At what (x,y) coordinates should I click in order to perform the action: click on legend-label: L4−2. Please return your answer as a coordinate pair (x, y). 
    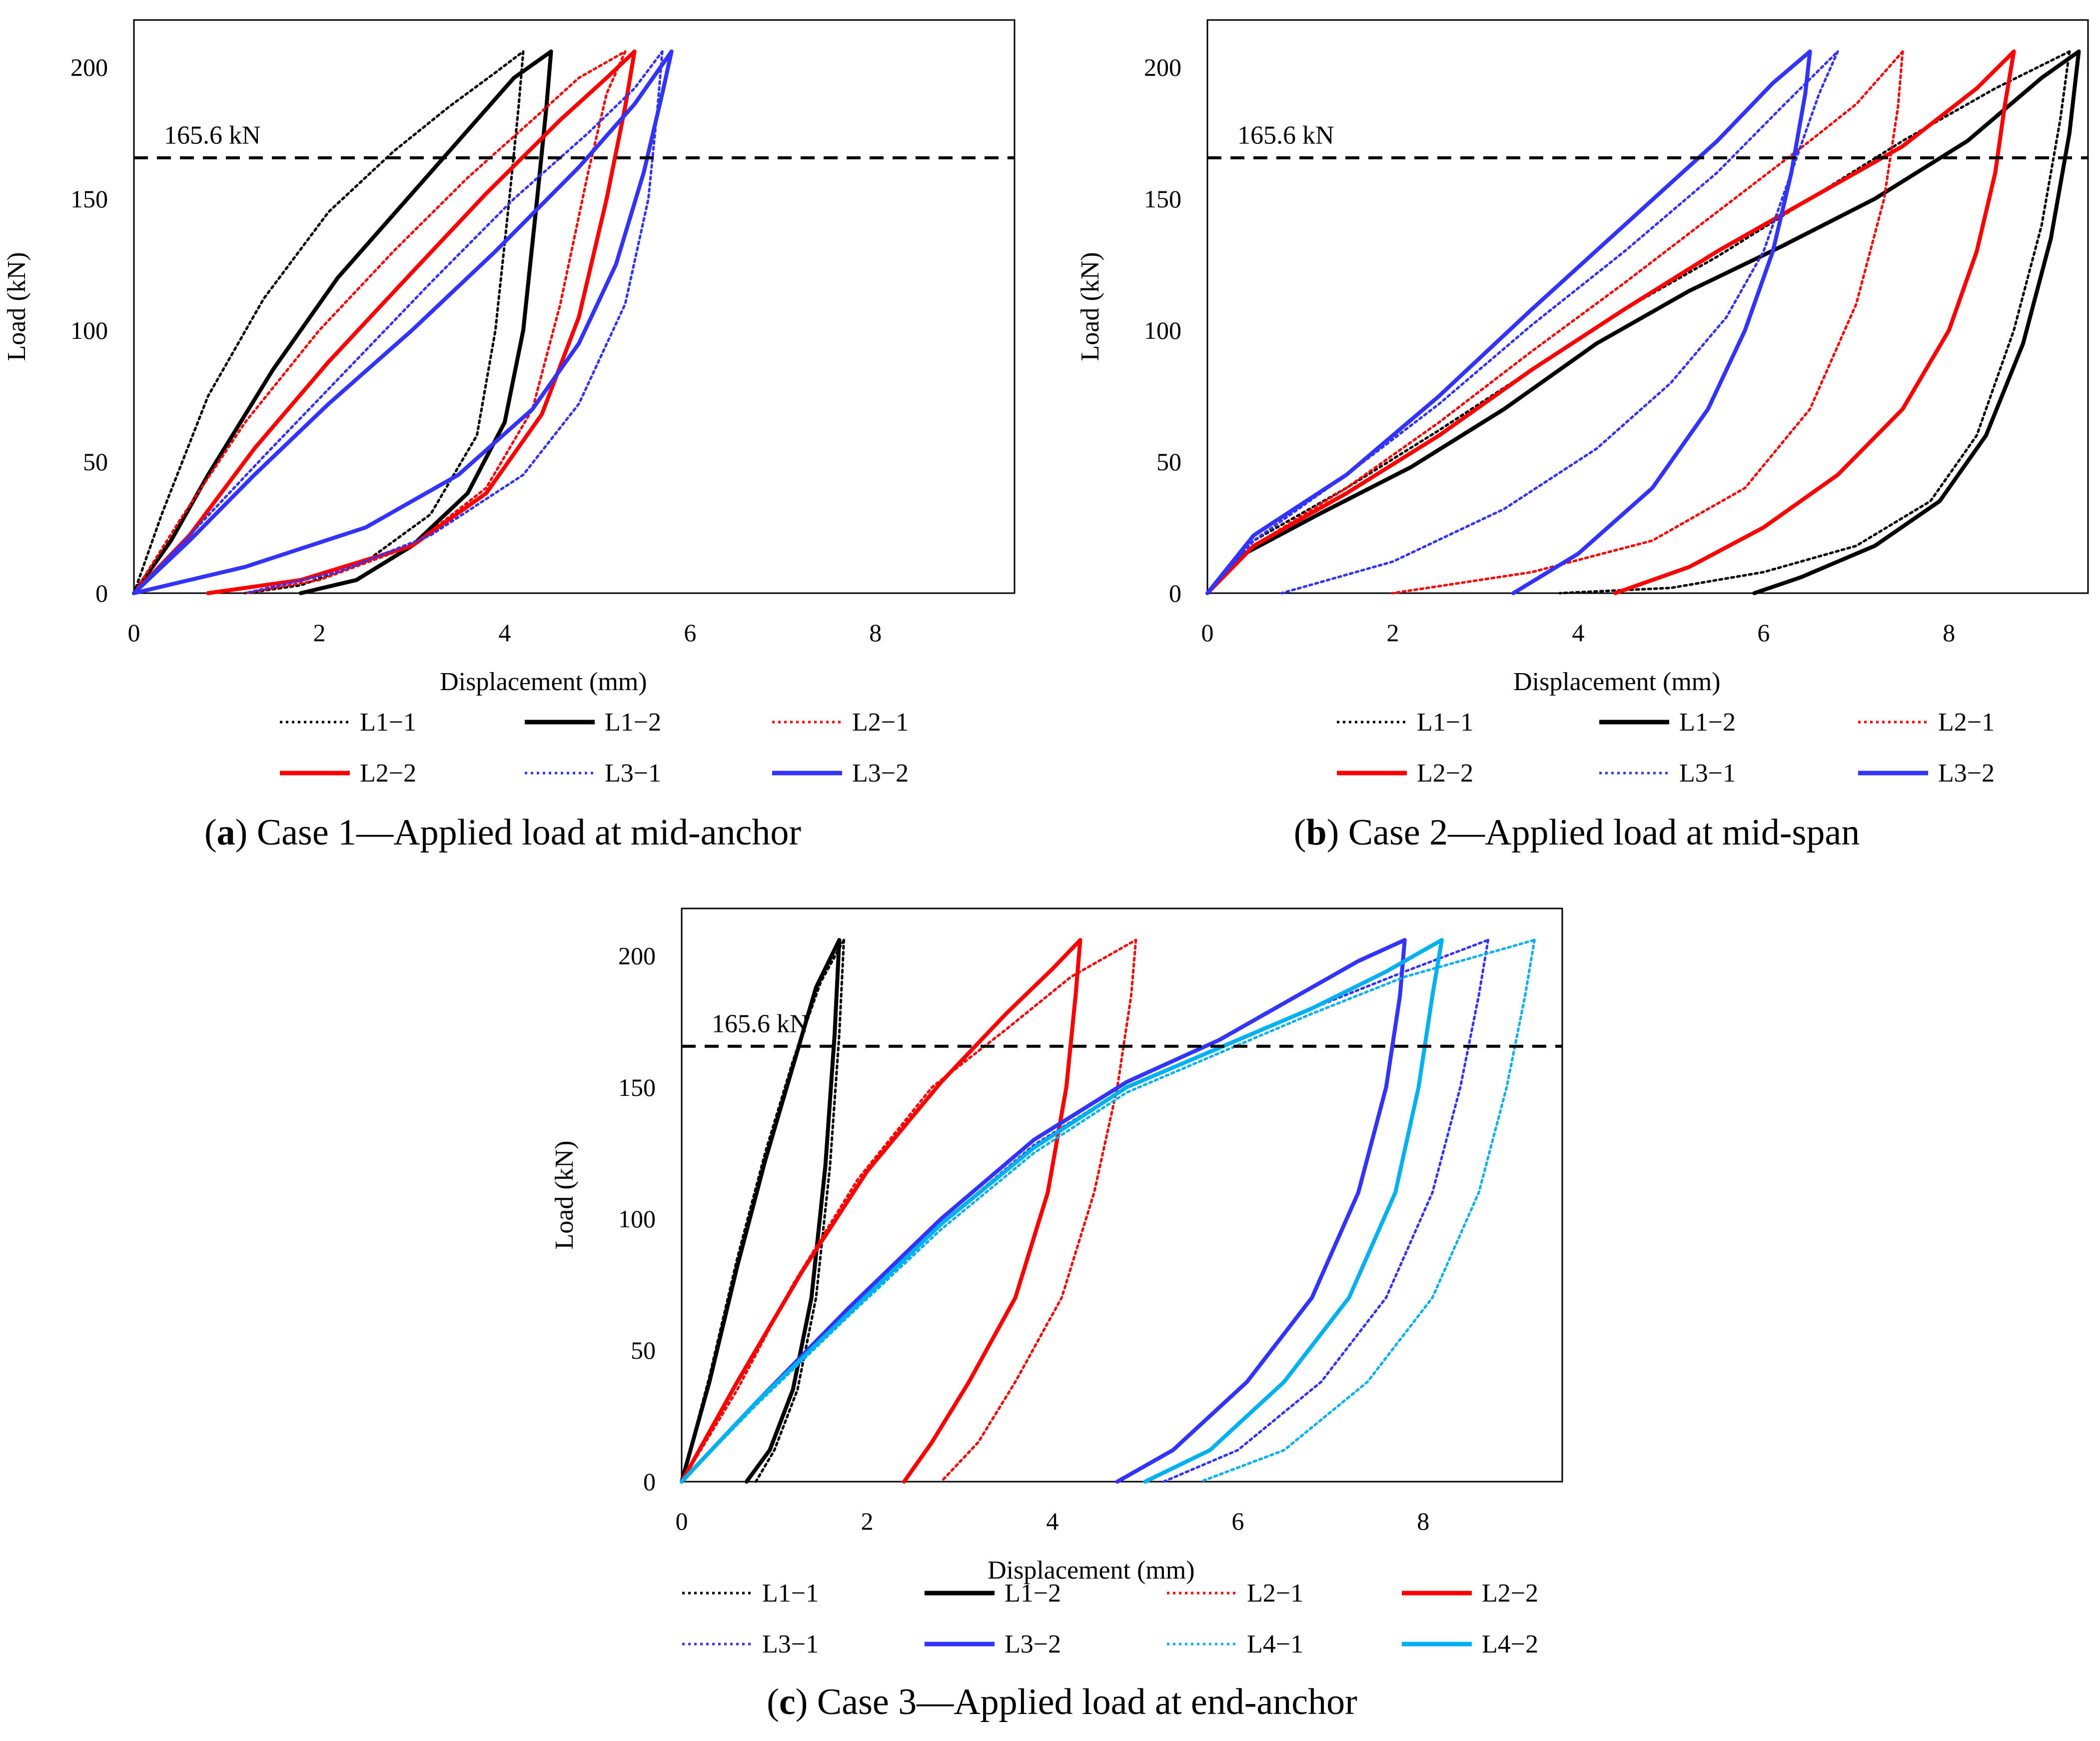
    Looking at the image, I should click on (1510, 1644).